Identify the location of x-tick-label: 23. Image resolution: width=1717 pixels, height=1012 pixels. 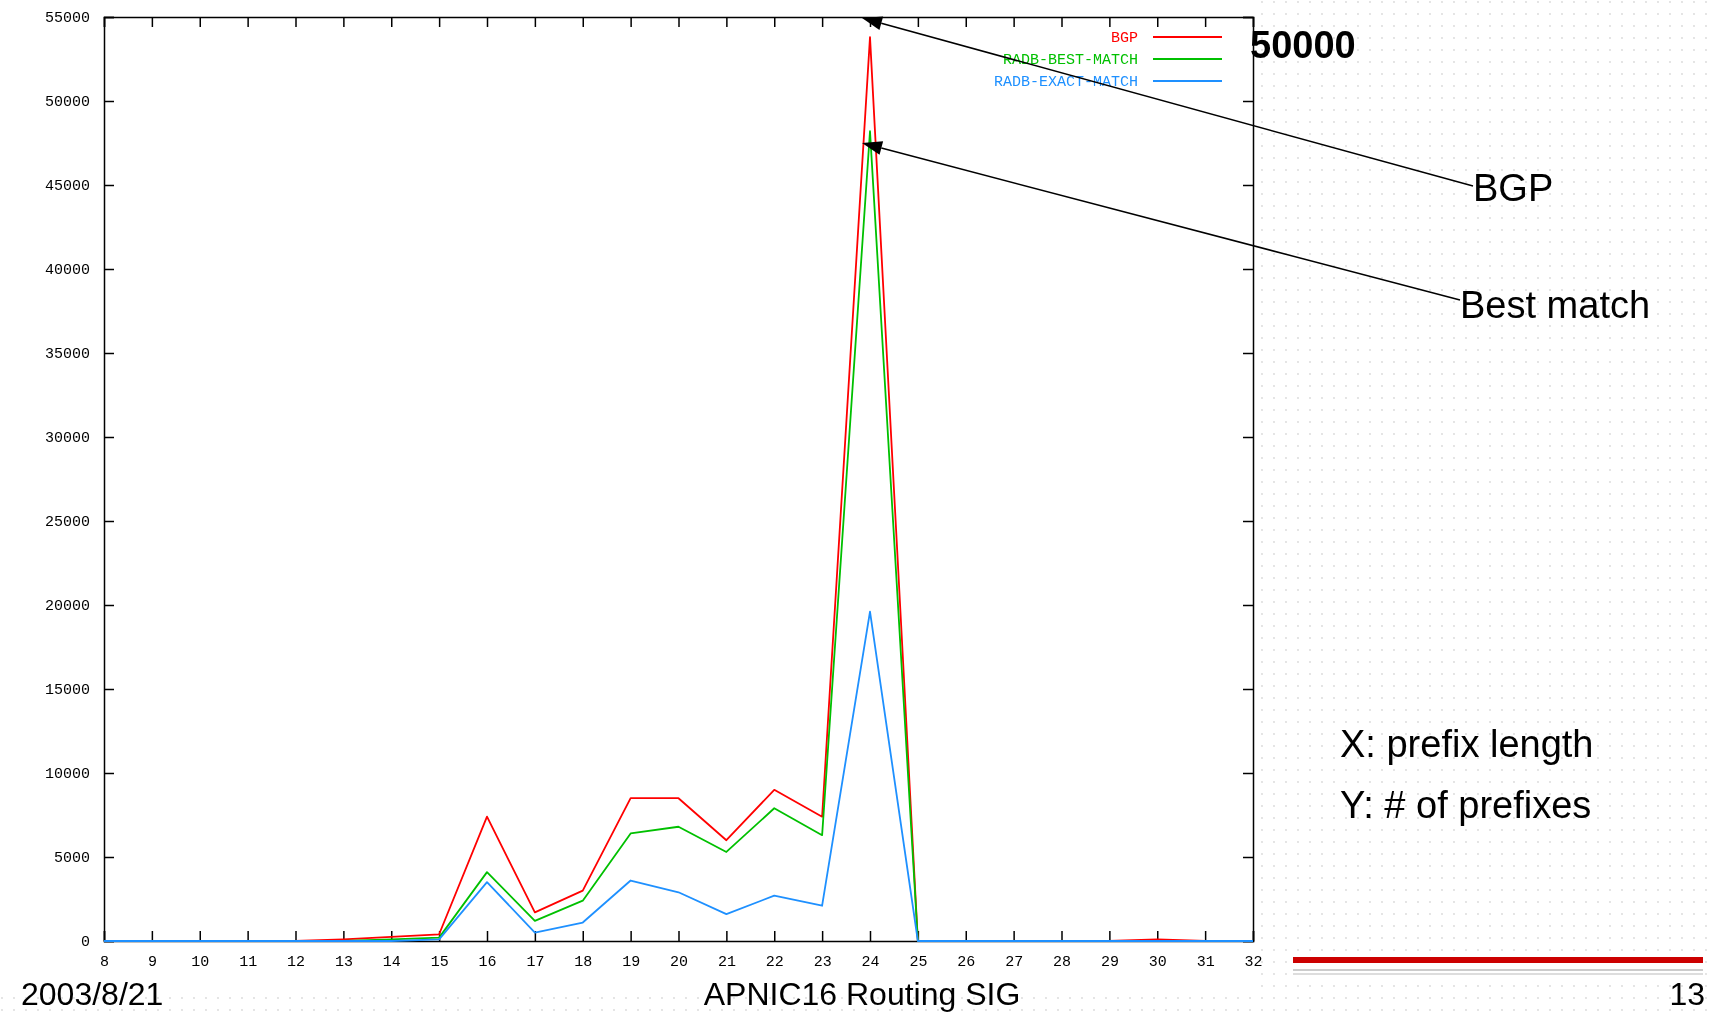
(822, 962).